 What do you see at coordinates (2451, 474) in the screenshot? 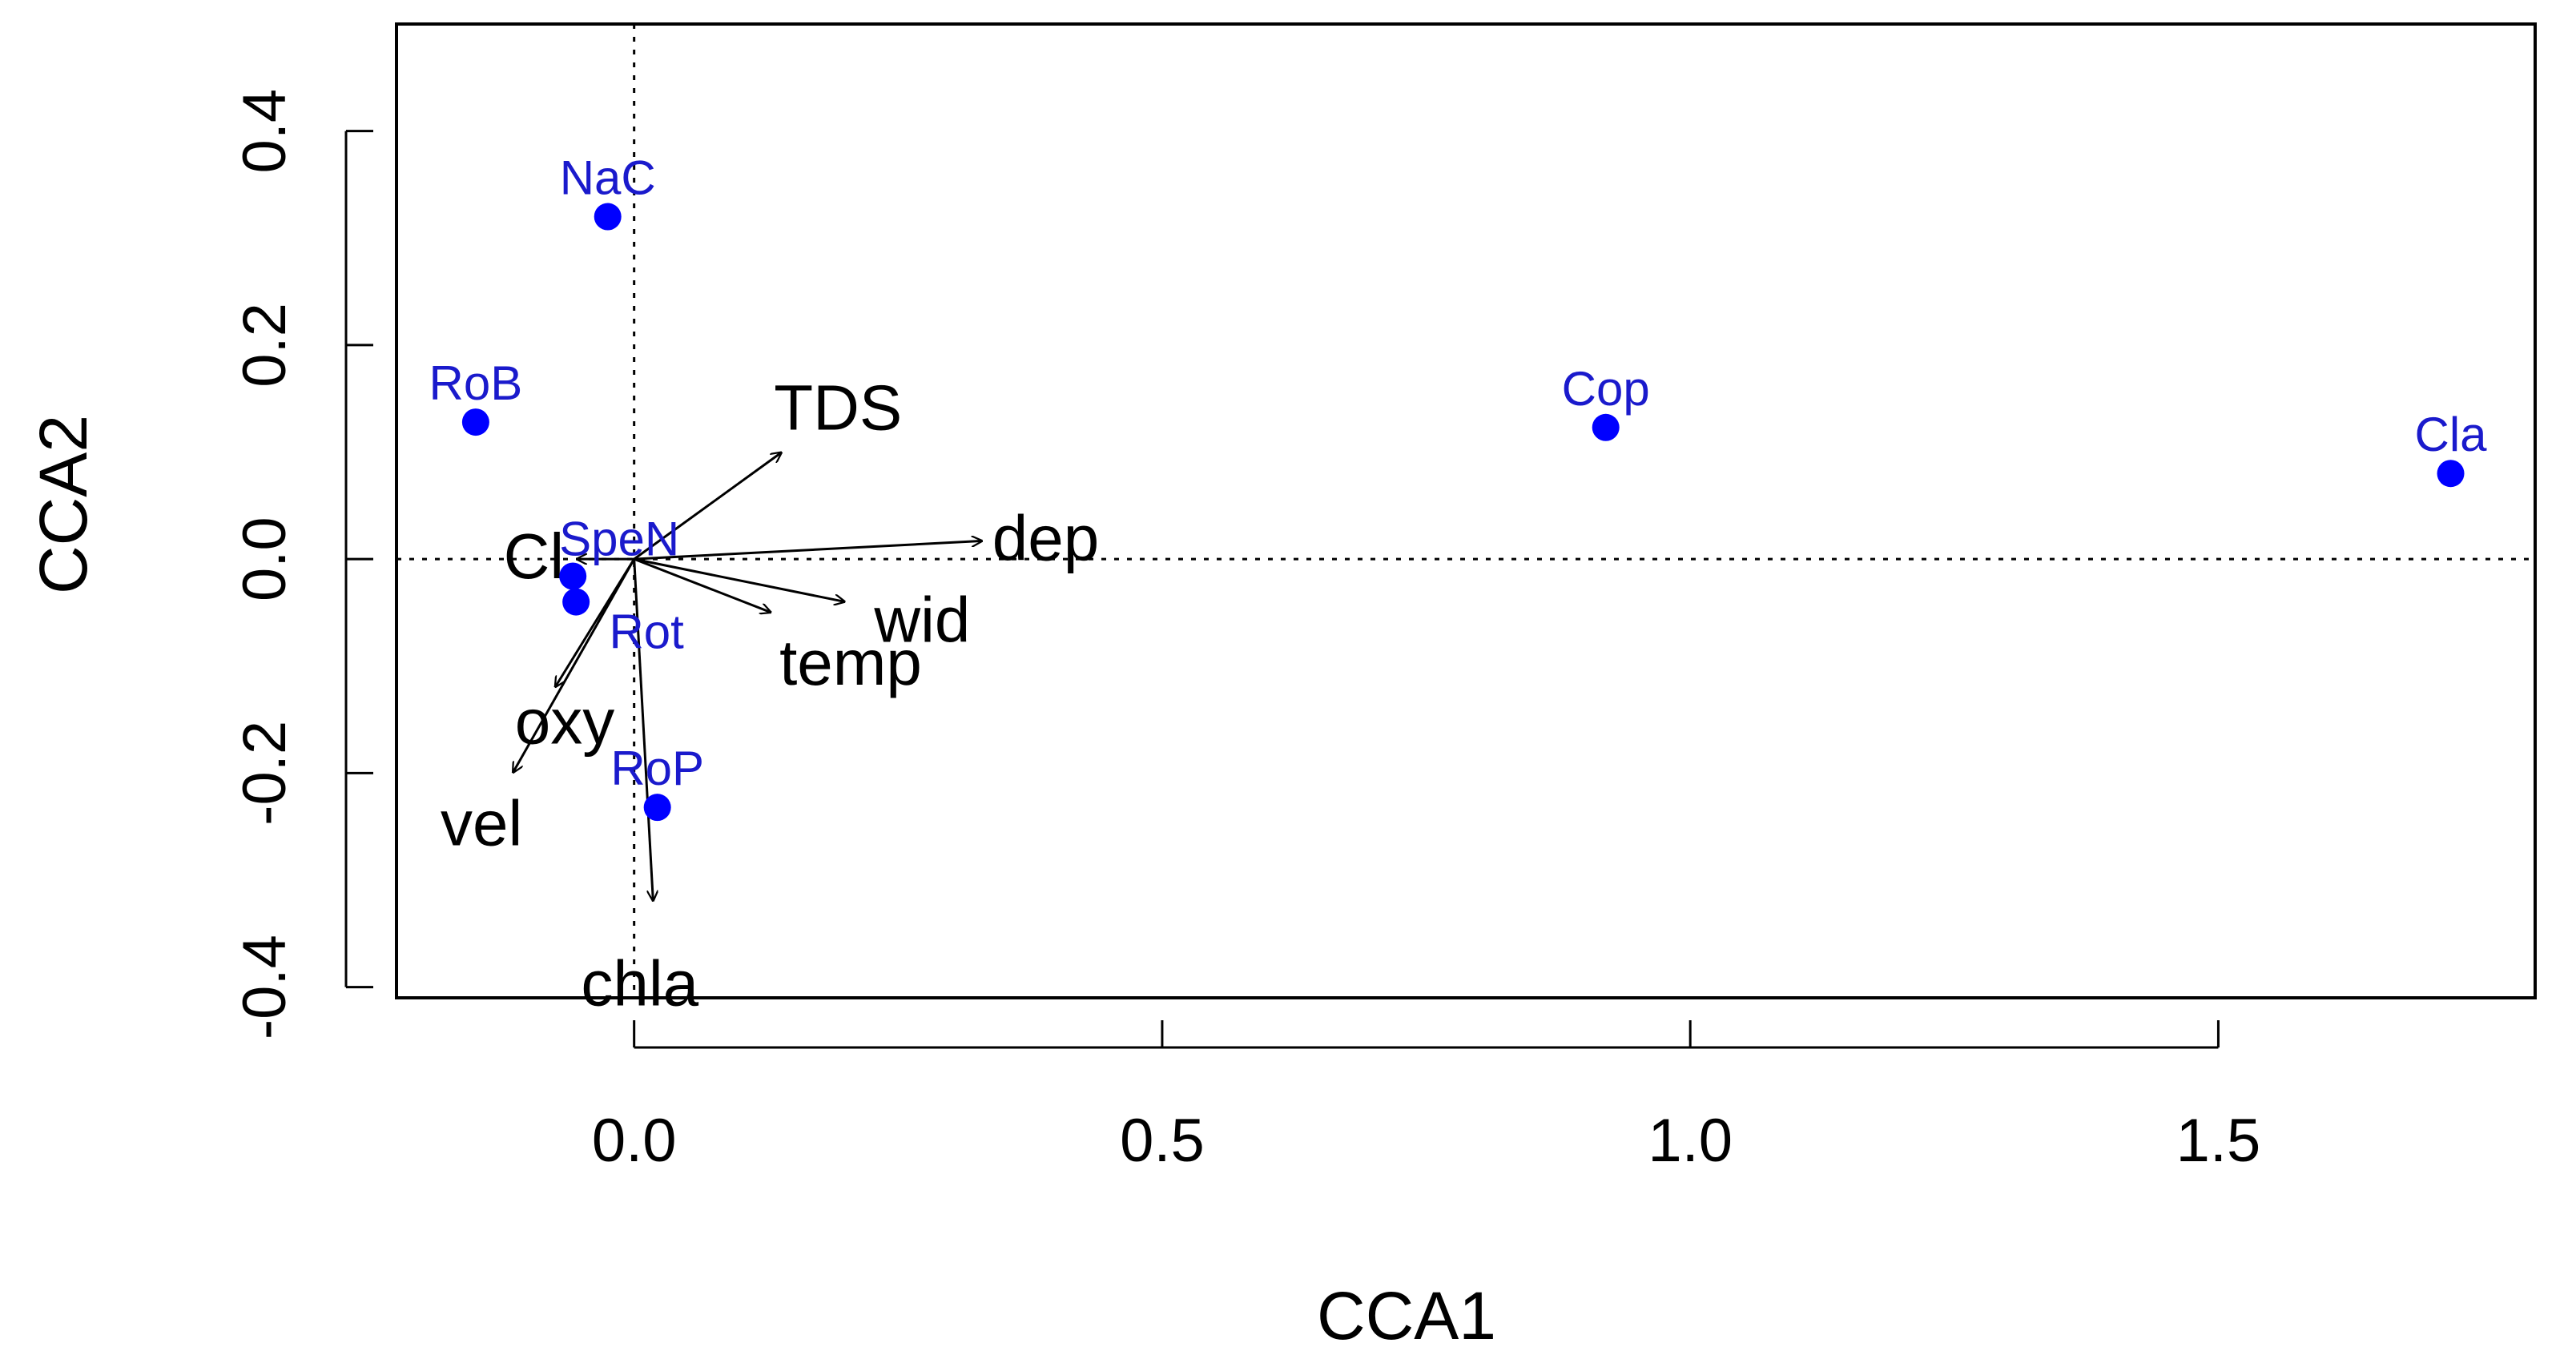
I see `species-point-cla` at bounding box center [2451, 474].